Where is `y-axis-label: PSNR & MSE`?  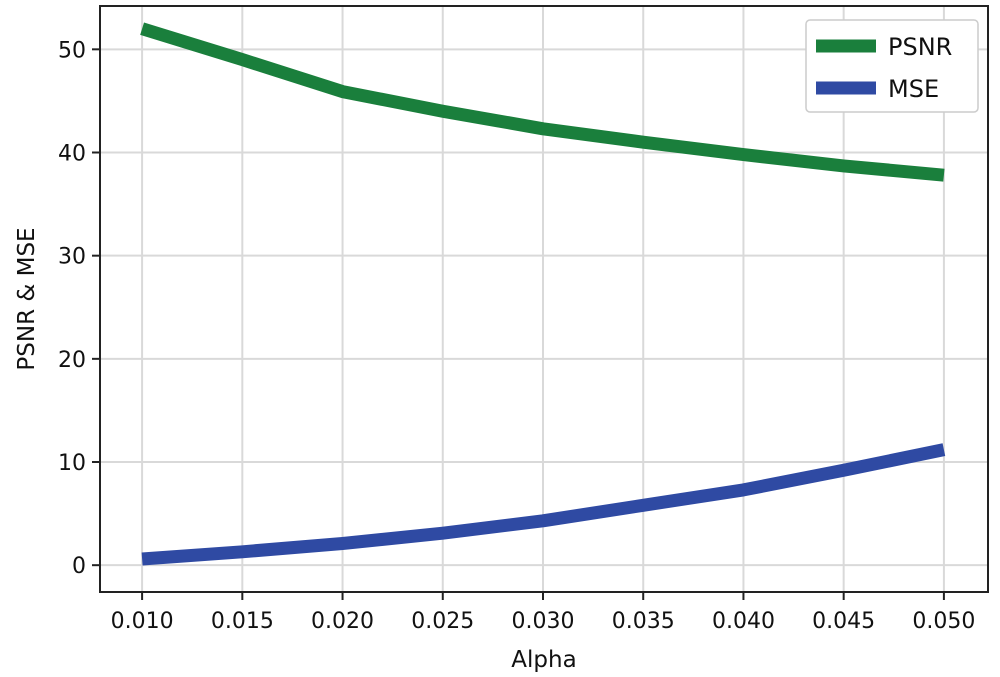 y-axis-label: PSNR & MSE is located at coordinates (27, 298).